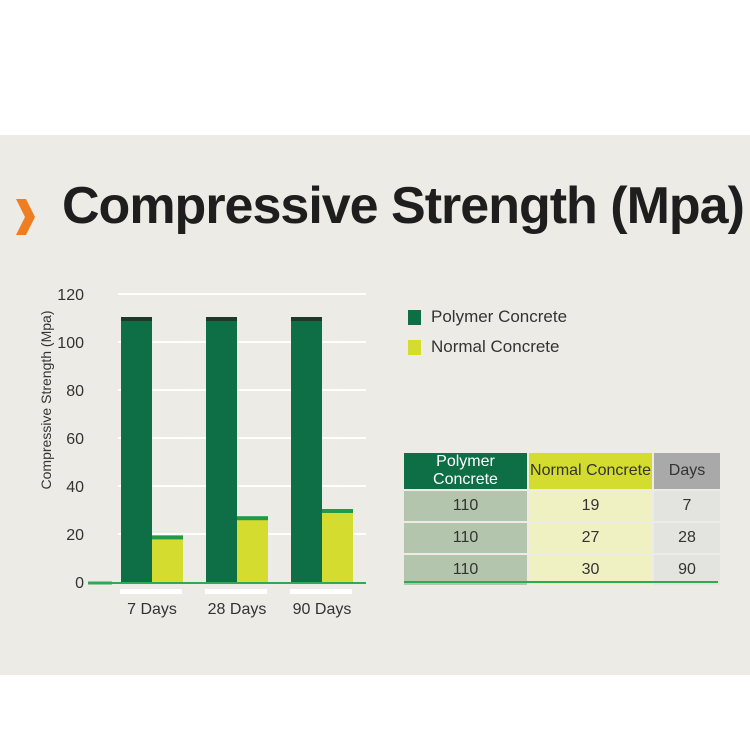 The height and width of the screenshot is (750, 750). What do you see at coordinates (591, 471) in the screenshot?
I see `table-header-normal: Normal Concrete` at bounding box center [591, 471].